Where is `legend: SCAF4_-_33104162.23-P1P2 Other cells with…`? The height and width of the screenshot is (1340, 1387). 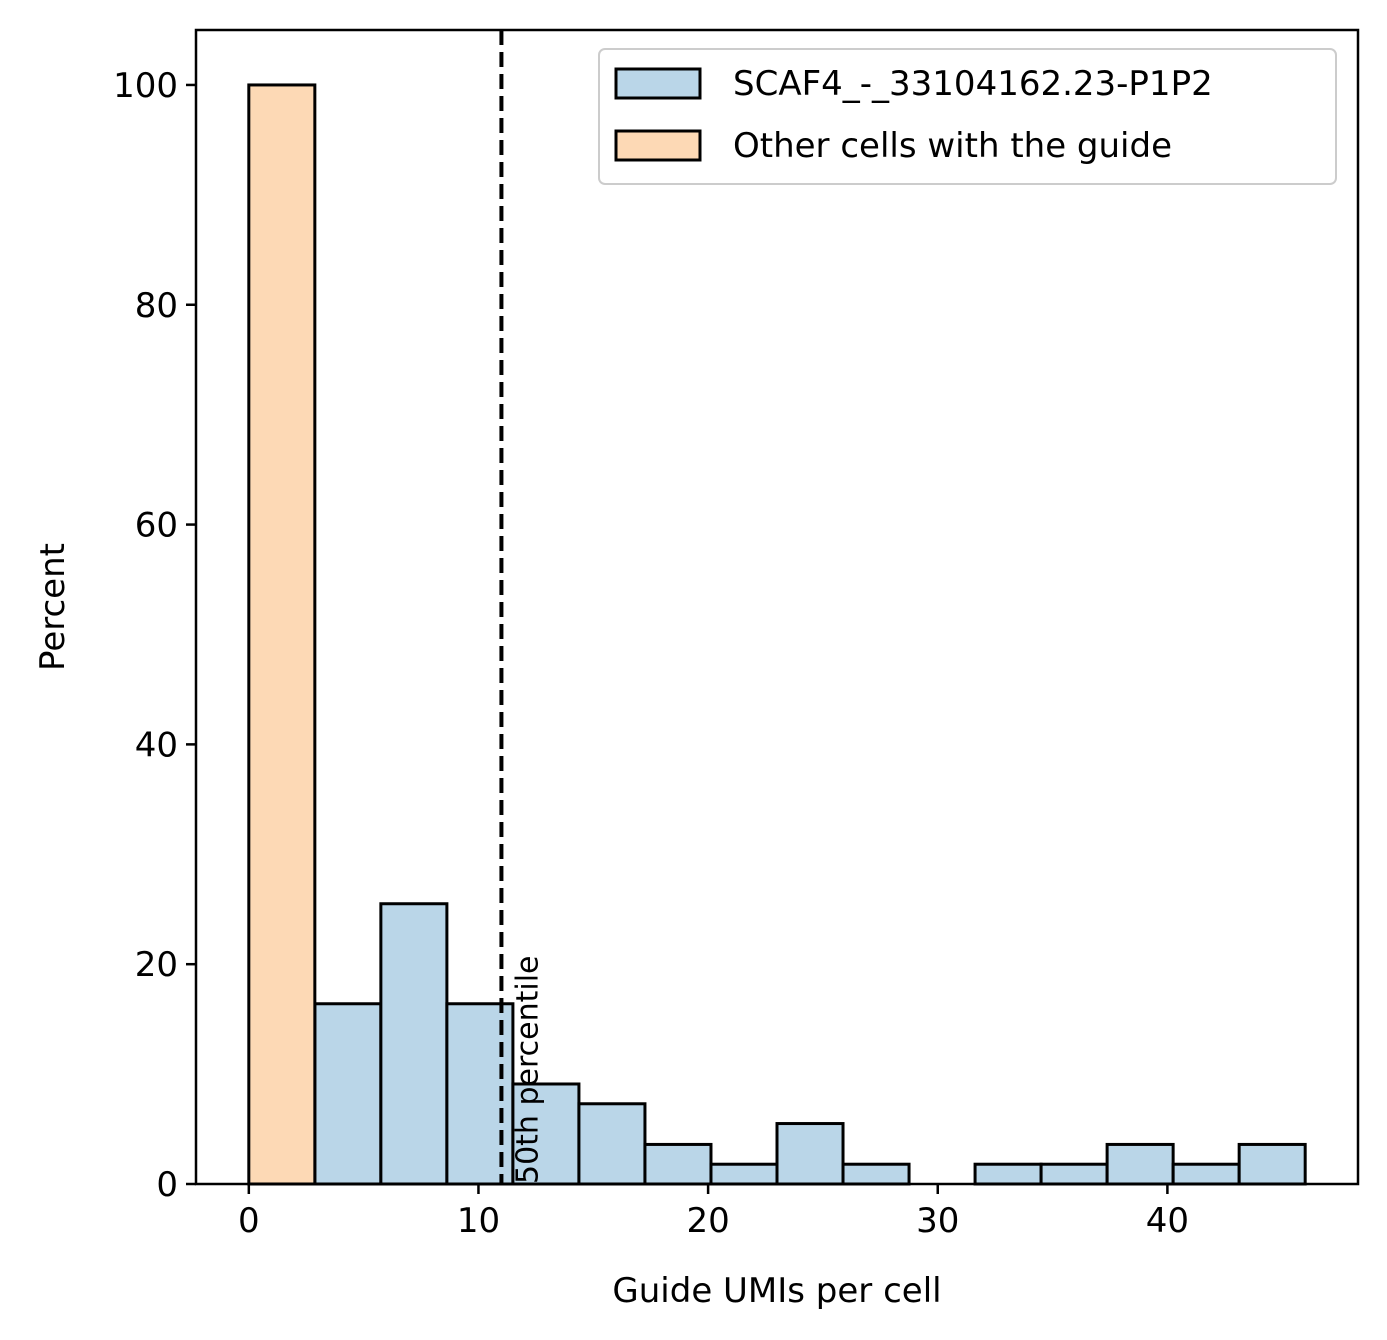
legend: SCAF4_-_33104162.23-P1P2 Other cells with… is located at coordinates (967, 116).